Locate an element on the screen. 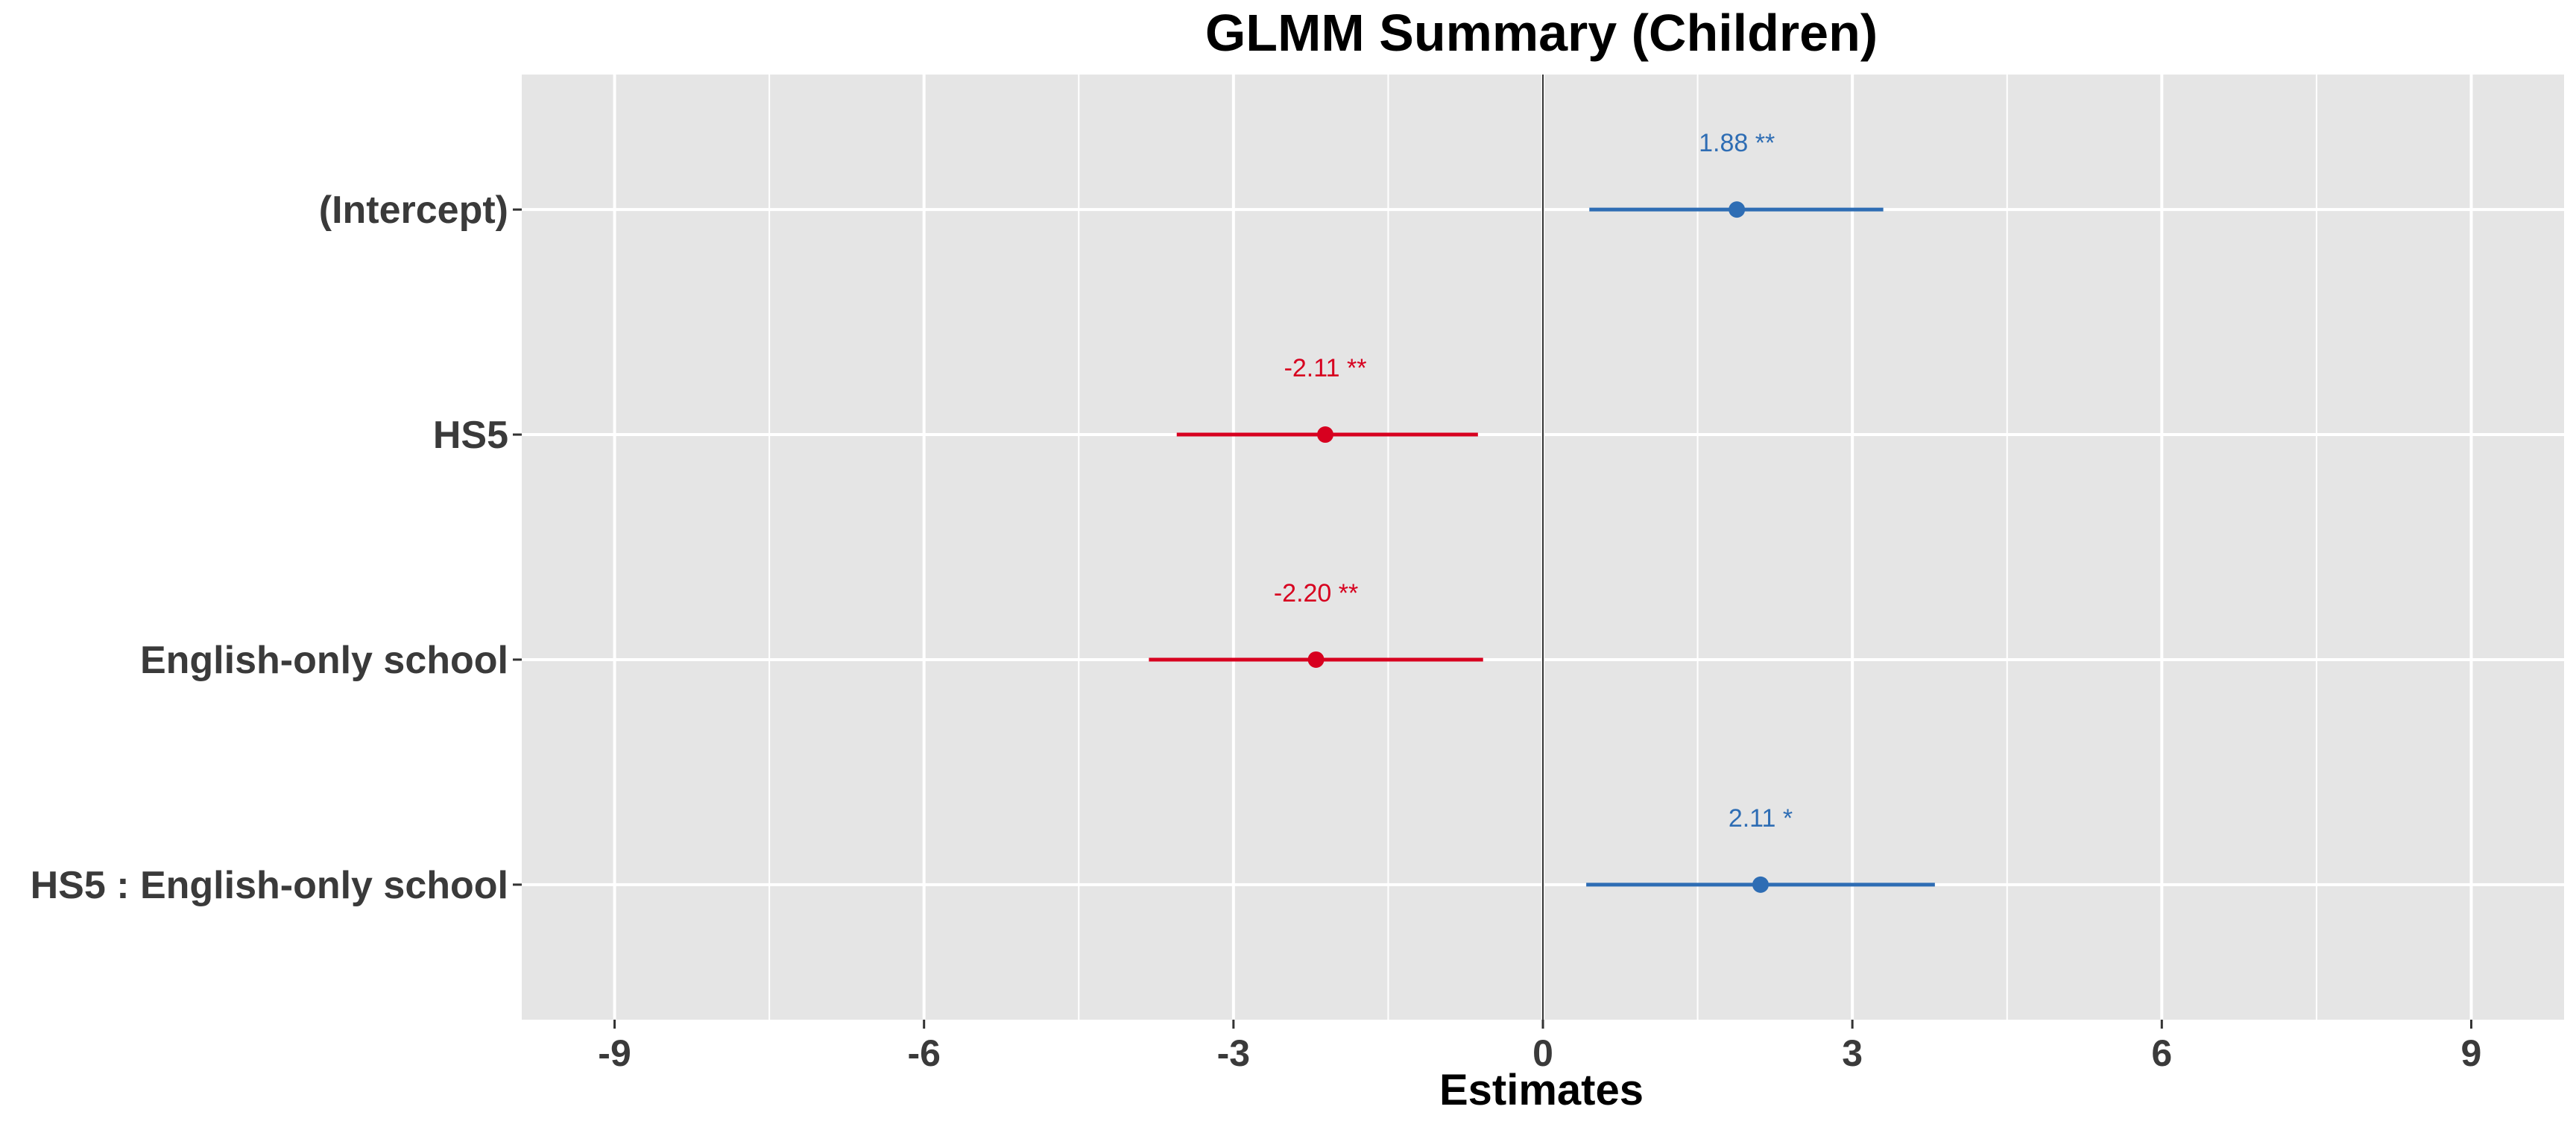 The image size is (2576, 1127). data-label: 1.88 ** is located at coordinates (1737, 143).